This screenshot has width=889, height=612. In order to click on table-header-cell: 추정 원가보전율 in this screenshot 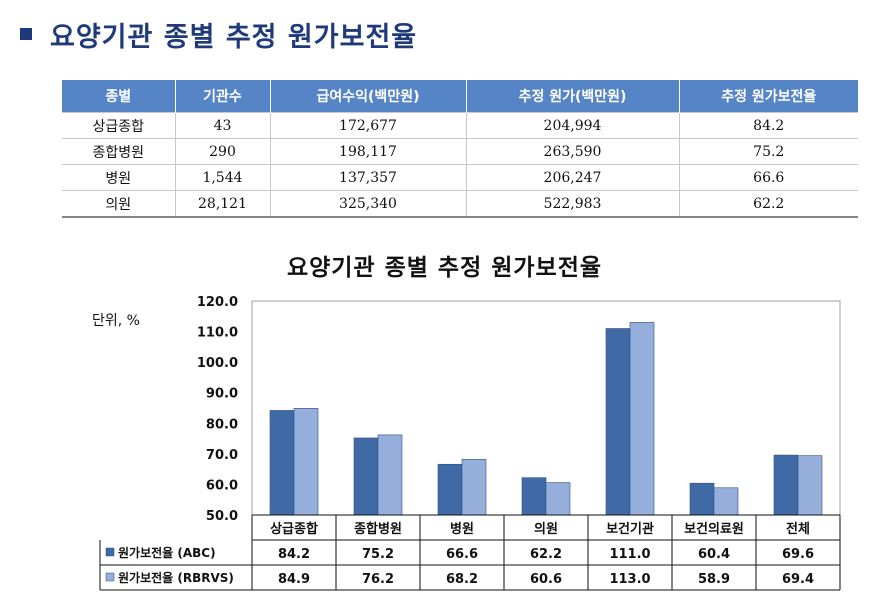, I will do `click(768, 96)`.